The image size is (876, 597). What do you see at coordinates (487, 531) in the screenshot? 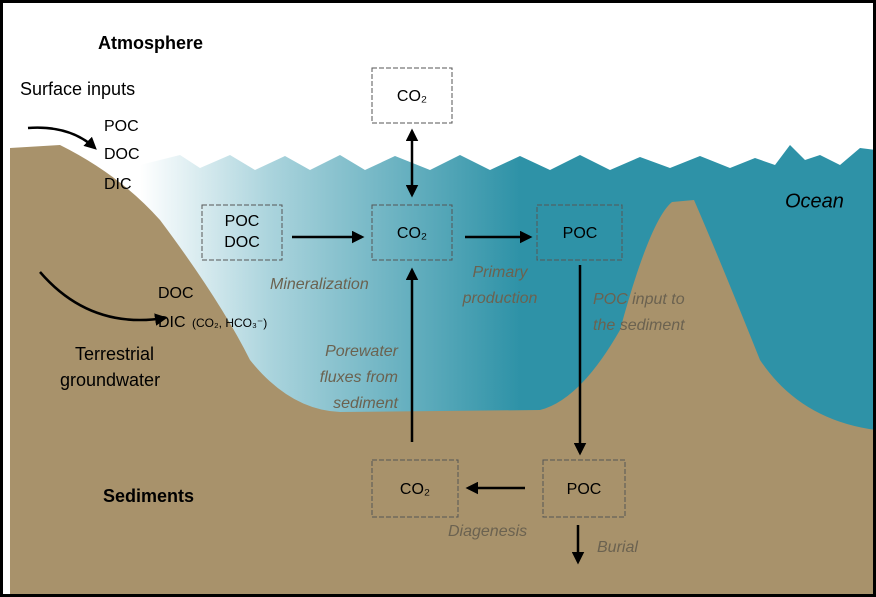
I see `process-label: Diagenesis` at bounding box center [487, 531].